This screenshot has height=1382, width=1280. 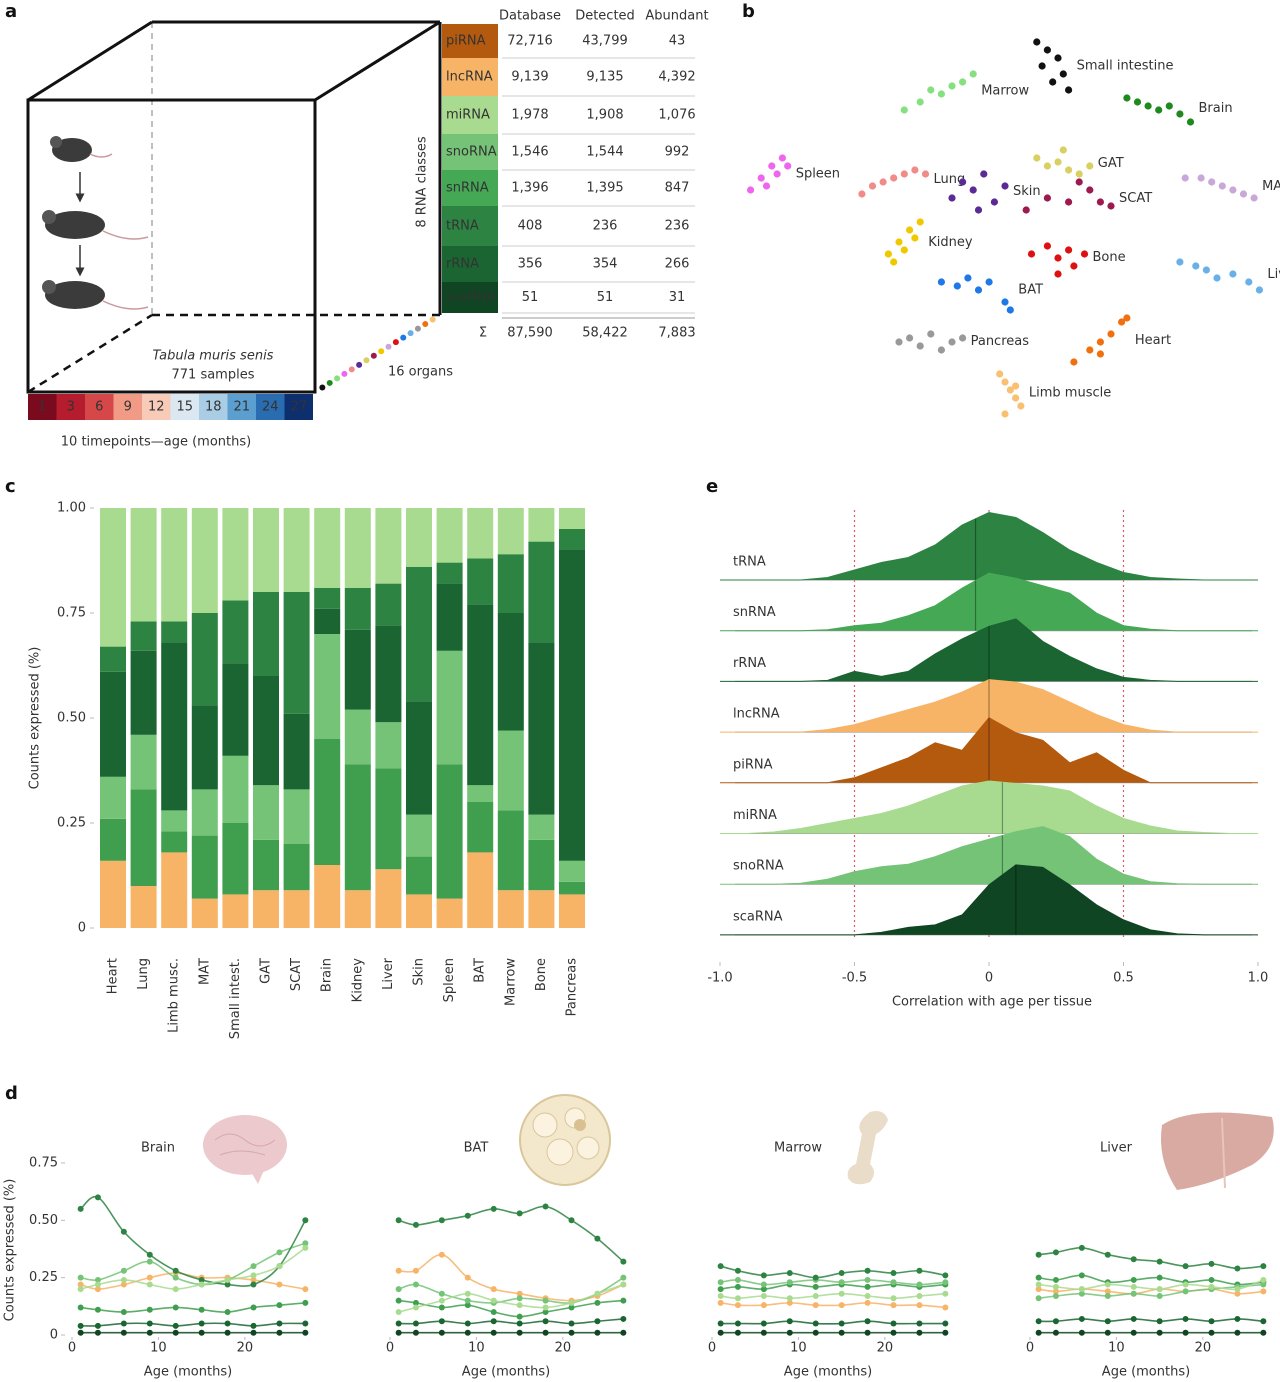 What do you see at coordinates (43, 1162) in the screenshot?
I see `y-tick-label: 0.75` at bounding box center [43, 1162].